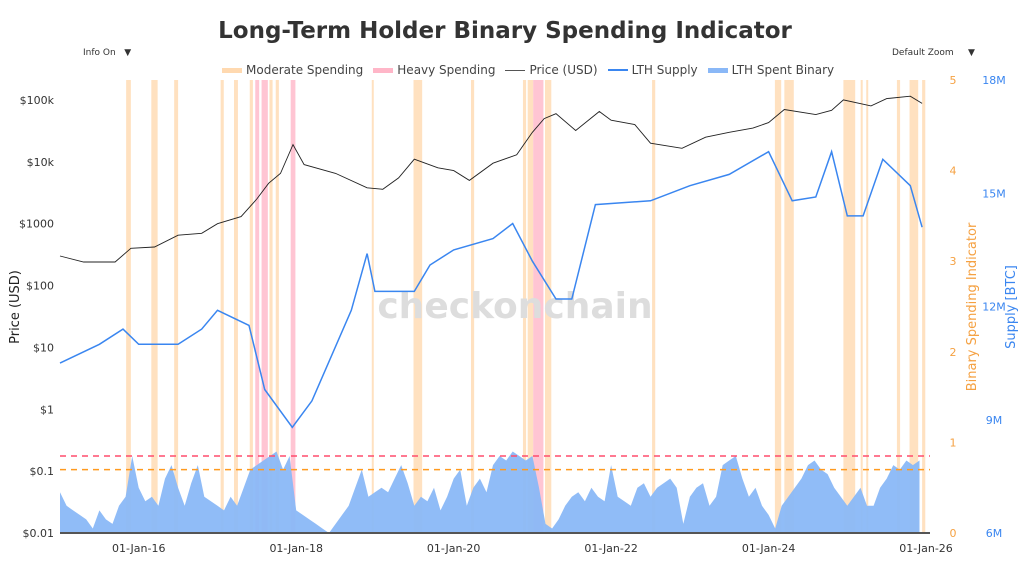  I want to click on zoom-dropdown: Default Zoom ▼, so click(933, 53).